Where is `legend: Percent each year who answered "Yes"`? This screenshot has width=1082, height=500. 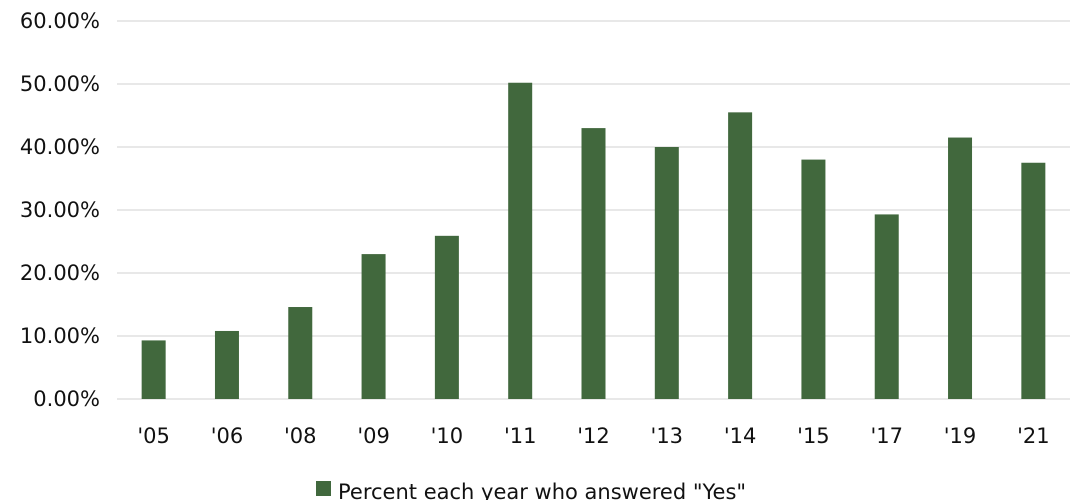
legend: Percent each year who answered "Yes" is located at coordinates (531, 490).